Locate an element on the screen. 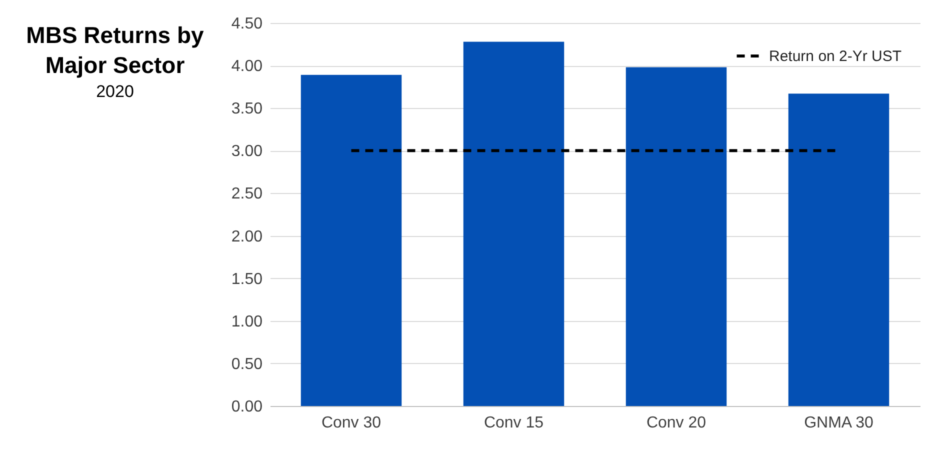 The image size is (949, 464). x-tick-label: Conv 15 is located at coordinates (514, 423).